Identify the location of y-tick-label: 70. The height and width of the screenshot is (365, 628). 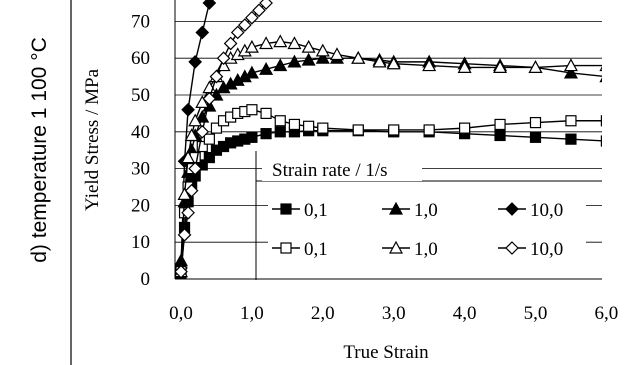
(140, 21).